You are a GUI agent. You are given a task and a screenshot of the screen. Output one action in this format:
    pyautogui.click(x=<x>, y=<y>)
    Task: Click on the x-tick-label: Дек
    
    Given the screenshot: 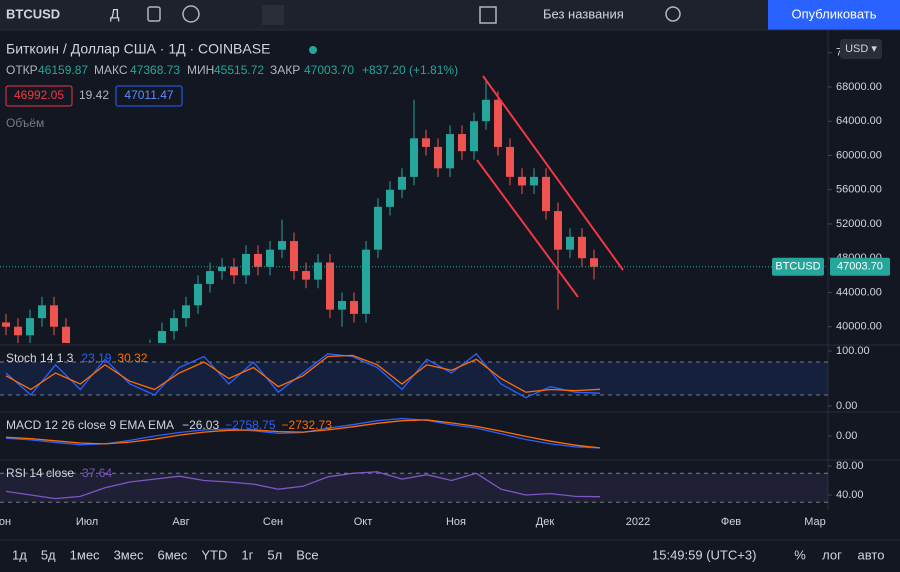 What is the action you would take?
    pyautogui.click(x=545, y=522)
    